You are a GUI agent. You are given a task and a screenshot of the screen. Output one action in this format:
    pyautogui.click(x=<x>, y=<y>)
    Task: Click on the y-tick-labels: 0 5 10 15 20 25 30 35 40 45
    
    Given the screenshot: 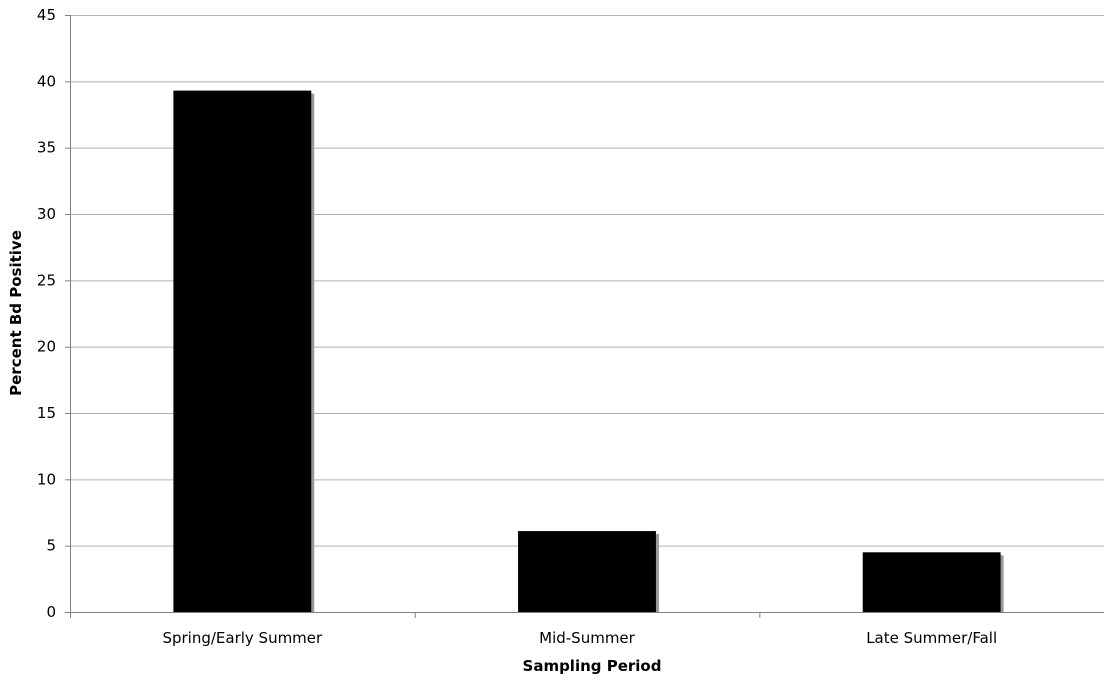 What is the action you would take?
    pyautogui.click(x=46, y=313)
    